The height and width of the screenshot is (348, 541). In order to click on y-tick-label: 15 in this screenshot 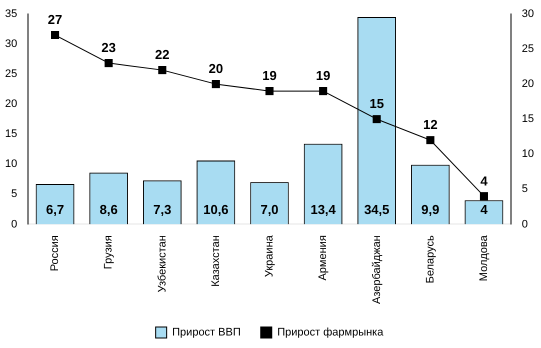, I will do `click(11, 134)`.